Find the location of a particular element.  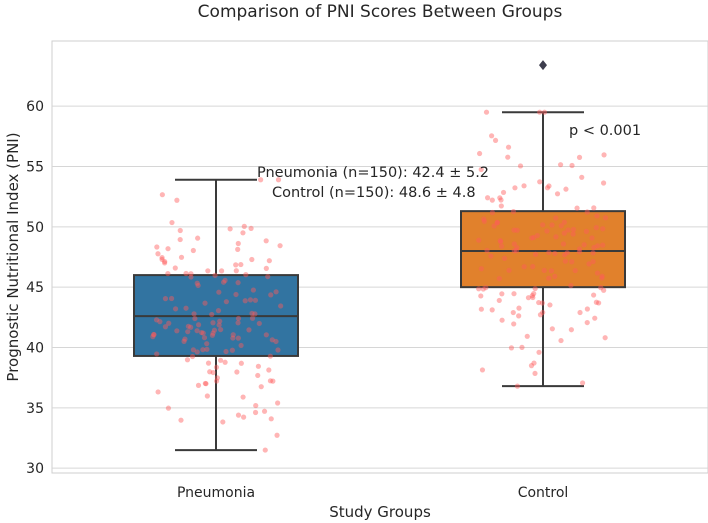

y-axis-title: Prognostic Nutritional Index (PNI) is located at coordinates (13, 256).